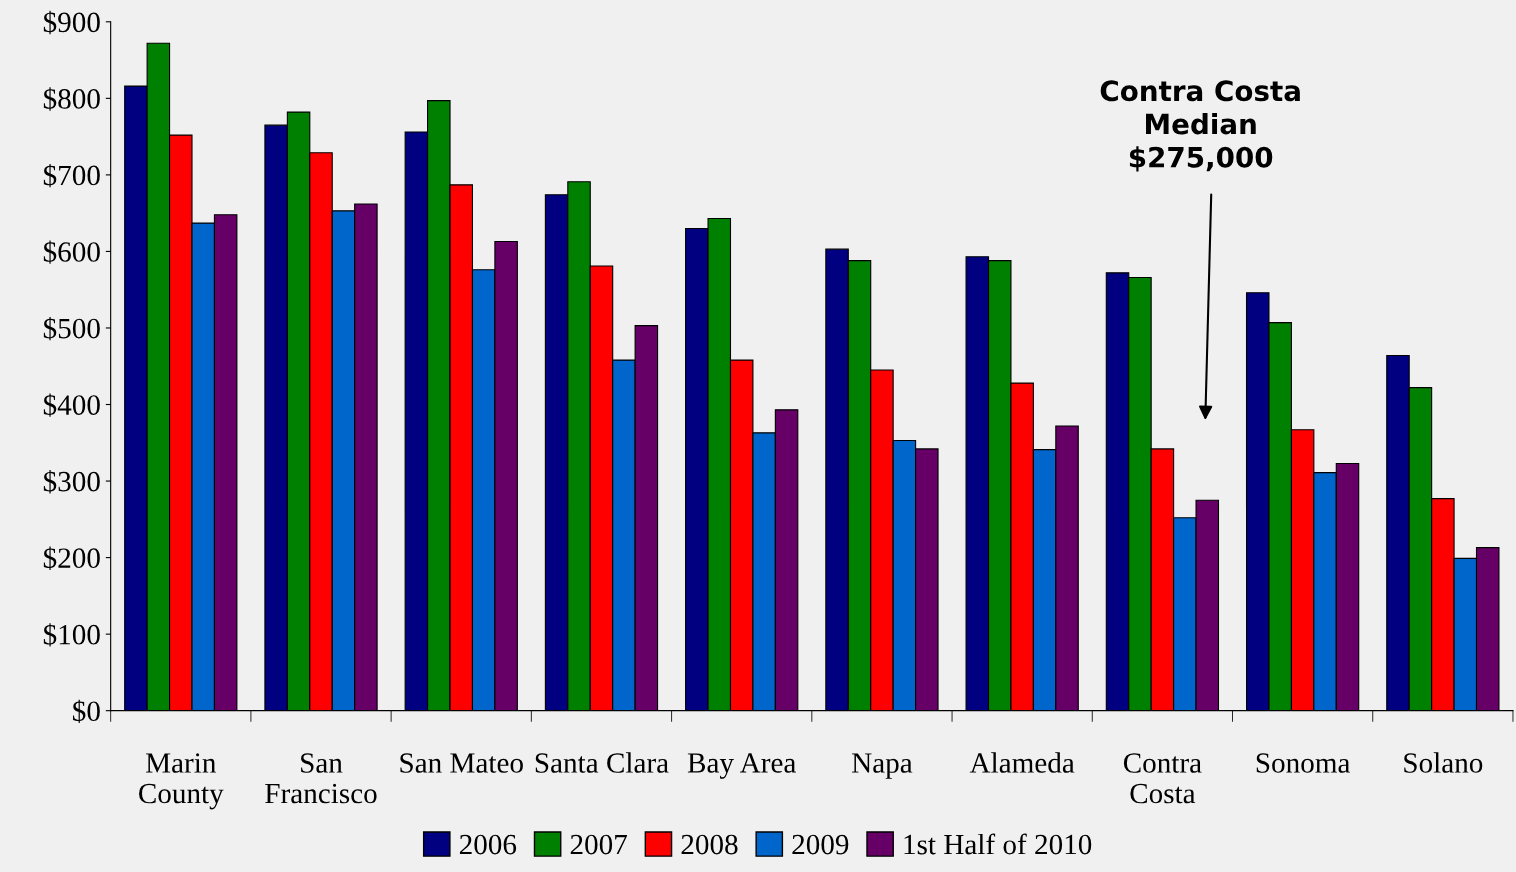  Describe the element at coordinates (1162, 778) in the screenshot. I see `x-tick-label: Contra Costa` at that location.